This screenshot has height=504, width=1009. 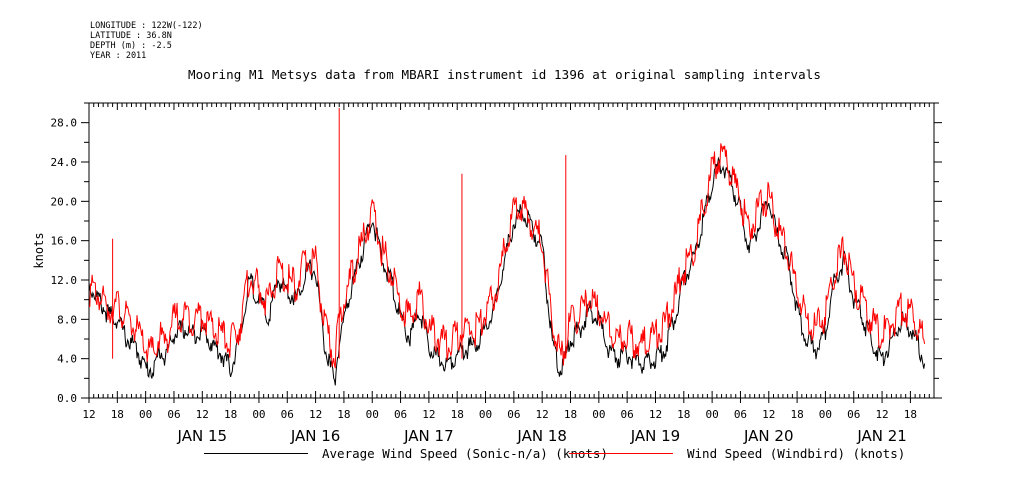 What do you see at coordinates (202, 436) in the screenshot?
I see `x-day-label: JAN 15` at bounding box center [202, 436].